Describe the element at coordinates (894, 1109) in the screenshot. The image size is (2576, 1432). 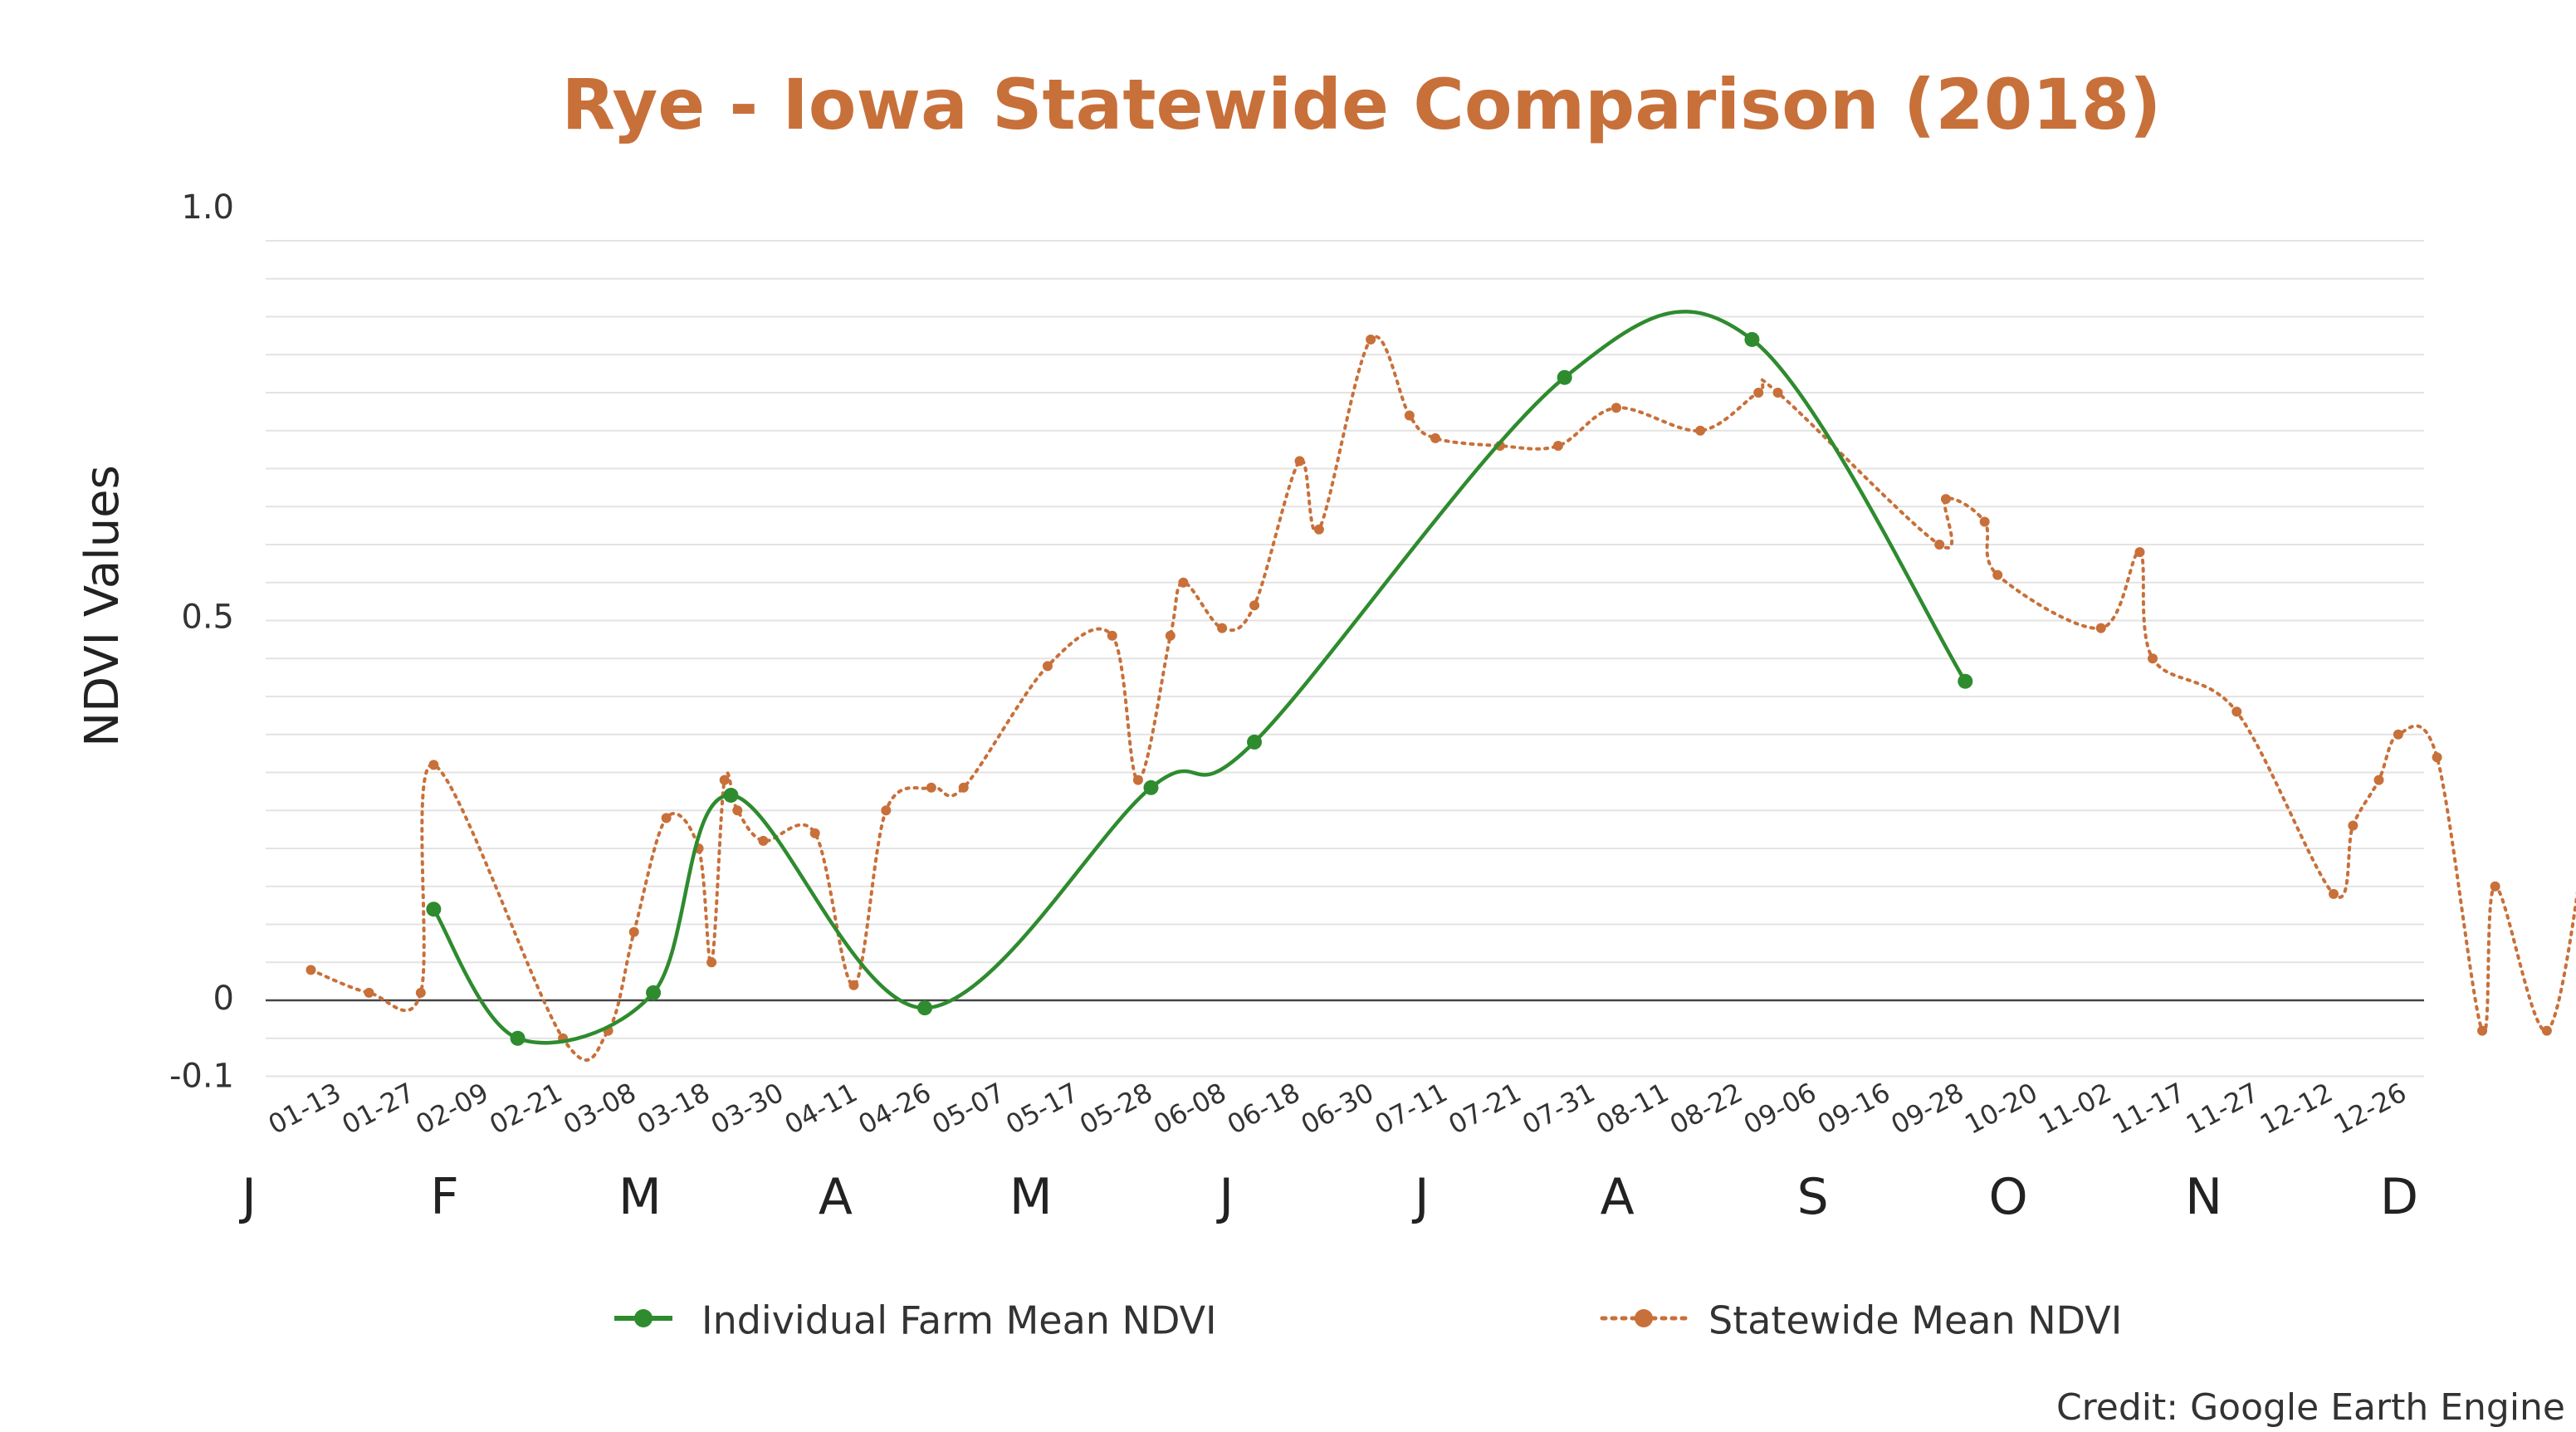
I see `x-tick-label: 04-26` at that location.